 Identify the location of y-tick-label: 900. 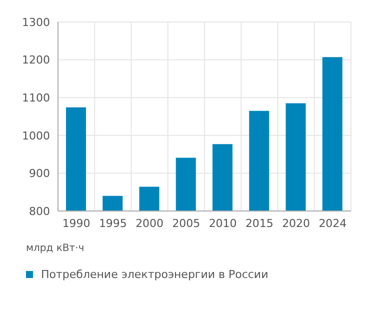
(39, 173).